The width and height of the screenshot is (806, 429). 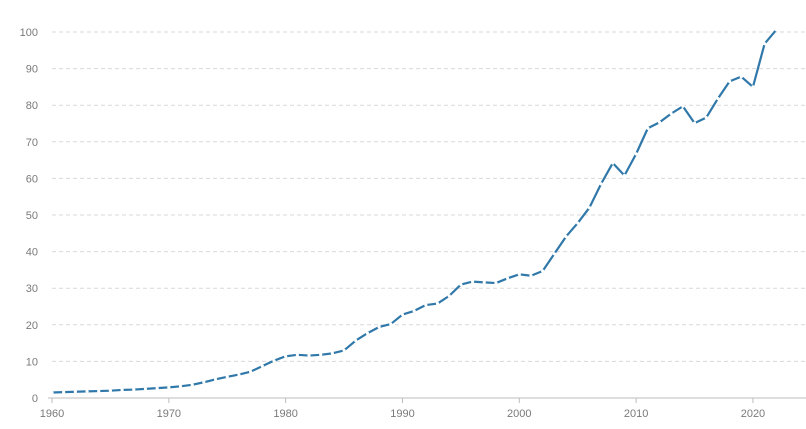 I want to click on y-tick-label: 50, so click(x=32, y=216).